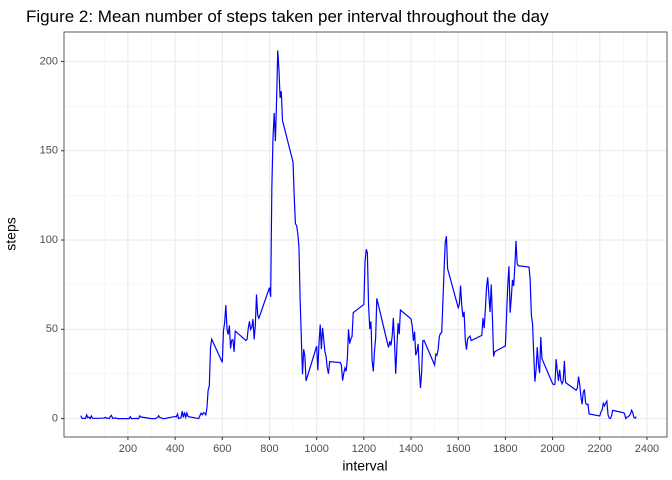  Describe the element at coordinates (458, 449) in the screenshot. I see `x-tick-label: 1600` at that location.